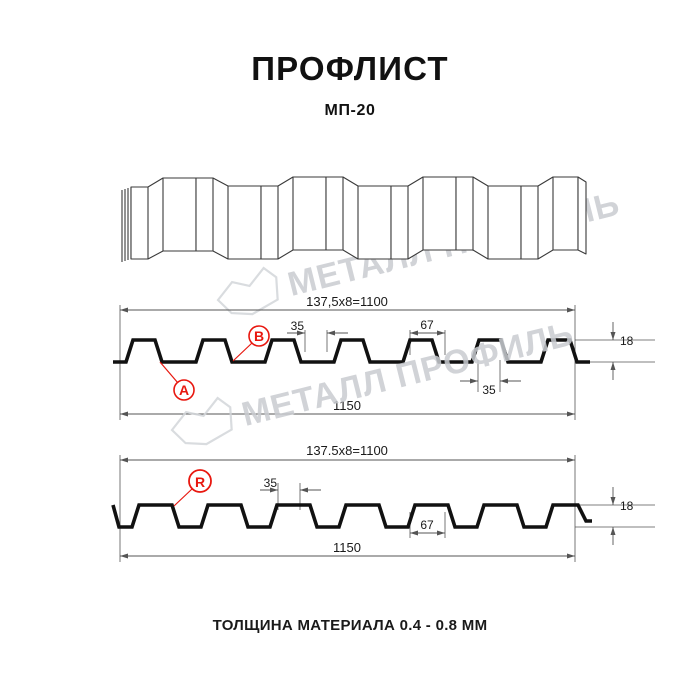 The image size is (700, 700). Describe the element at coordinates (351, 516) in the screenshot. I see `profile-bottom-polyline` at that location.